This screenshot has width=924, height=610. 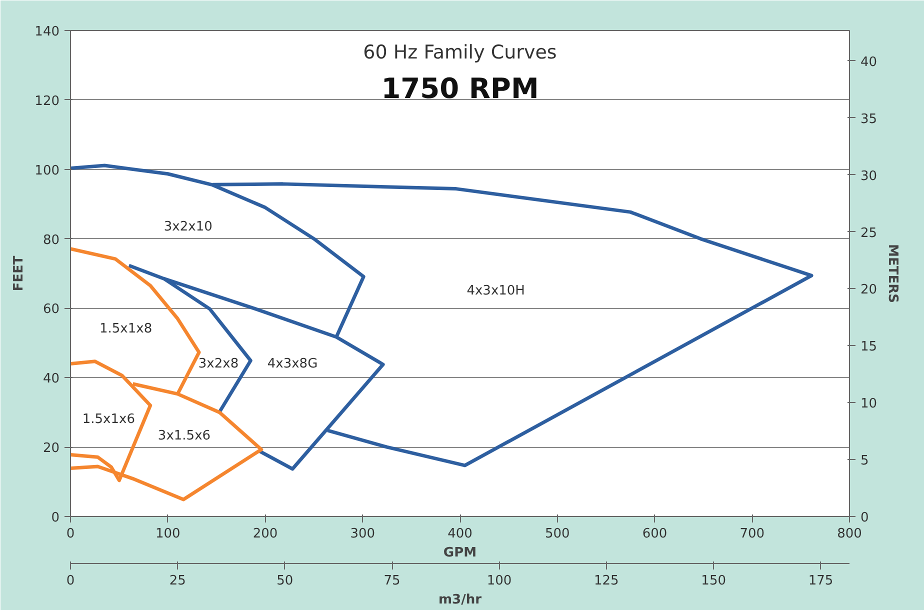 I want to click on x-tick-label: 0, so click(x=70, y=534).